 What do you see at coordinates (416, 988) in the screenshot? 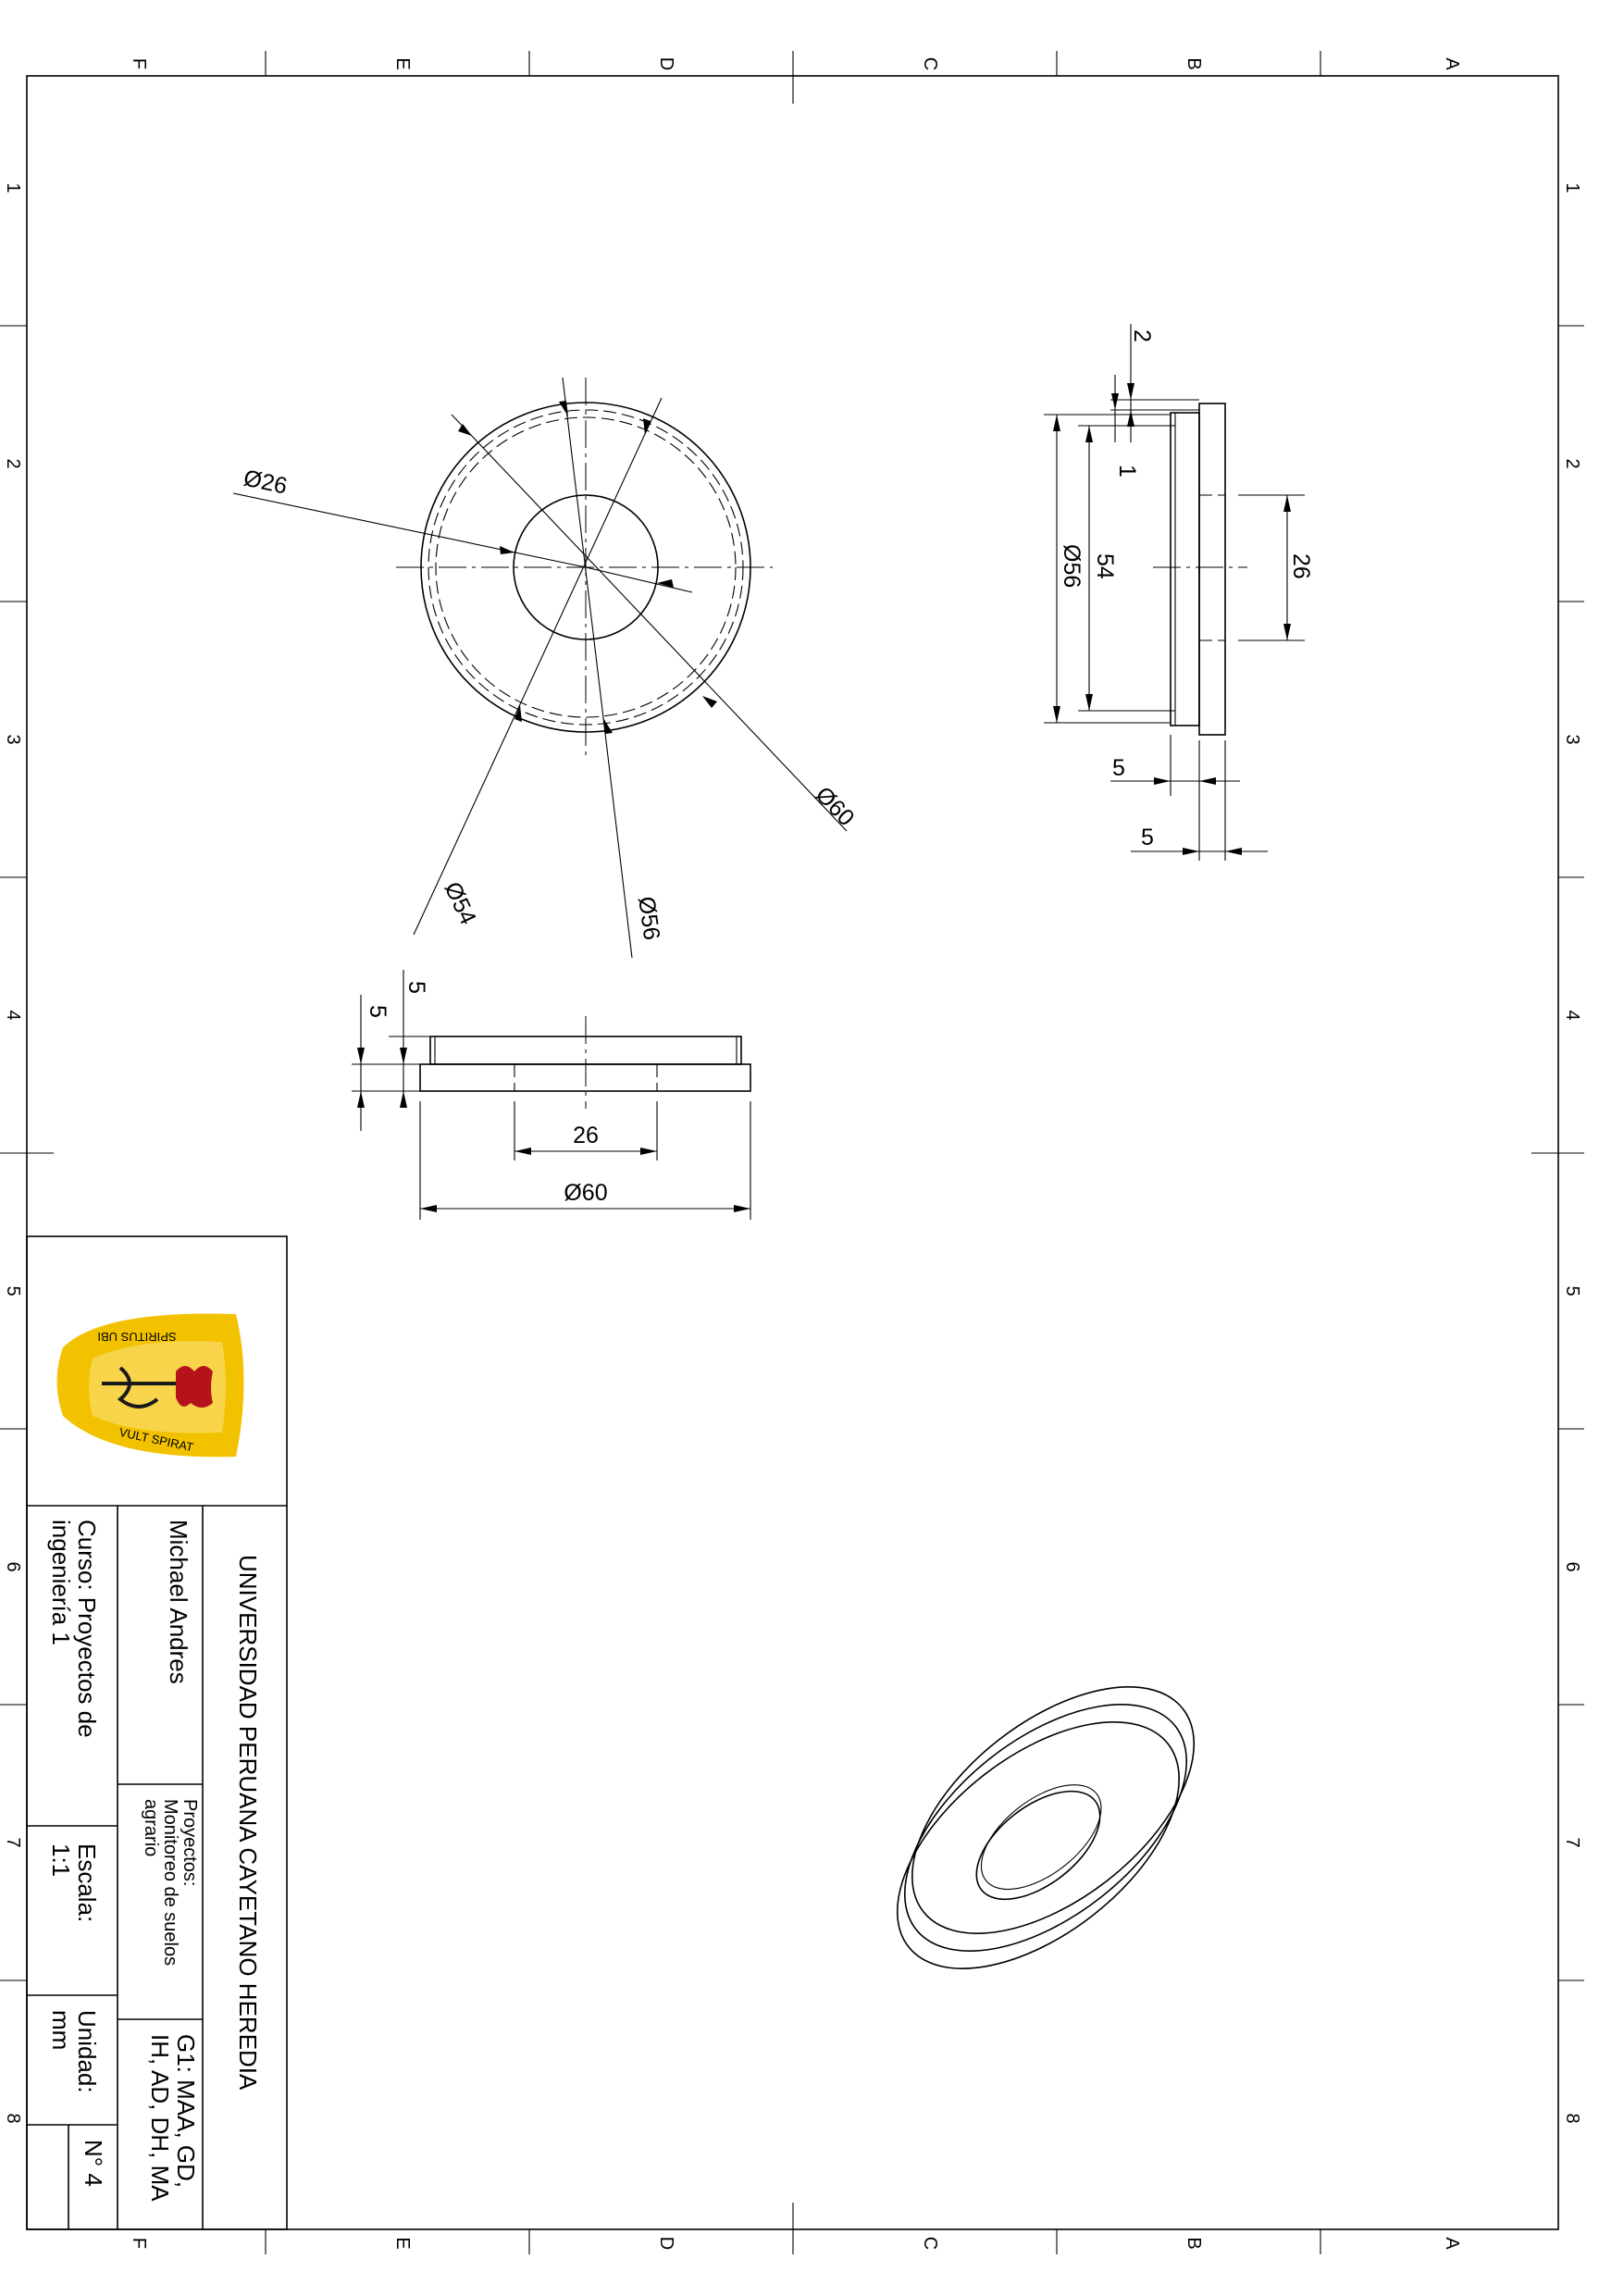
I see `bottom-view-dim-5a-label: 5` at bounding box center [416, 988].